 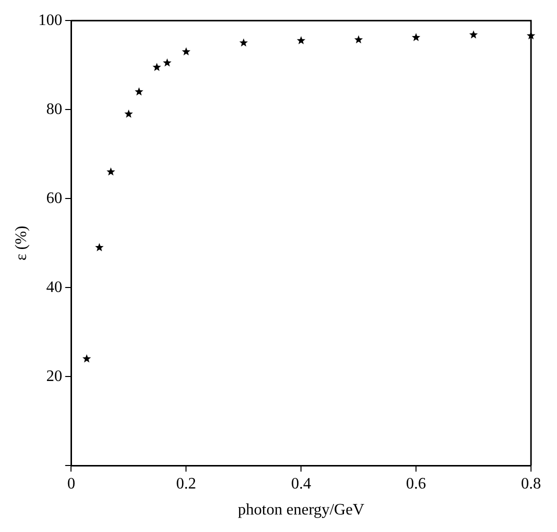 What do you see at coordinates (54, 287) in the screenshot?
I see `y-tick-label: 40` at bounding box center [54, 287].